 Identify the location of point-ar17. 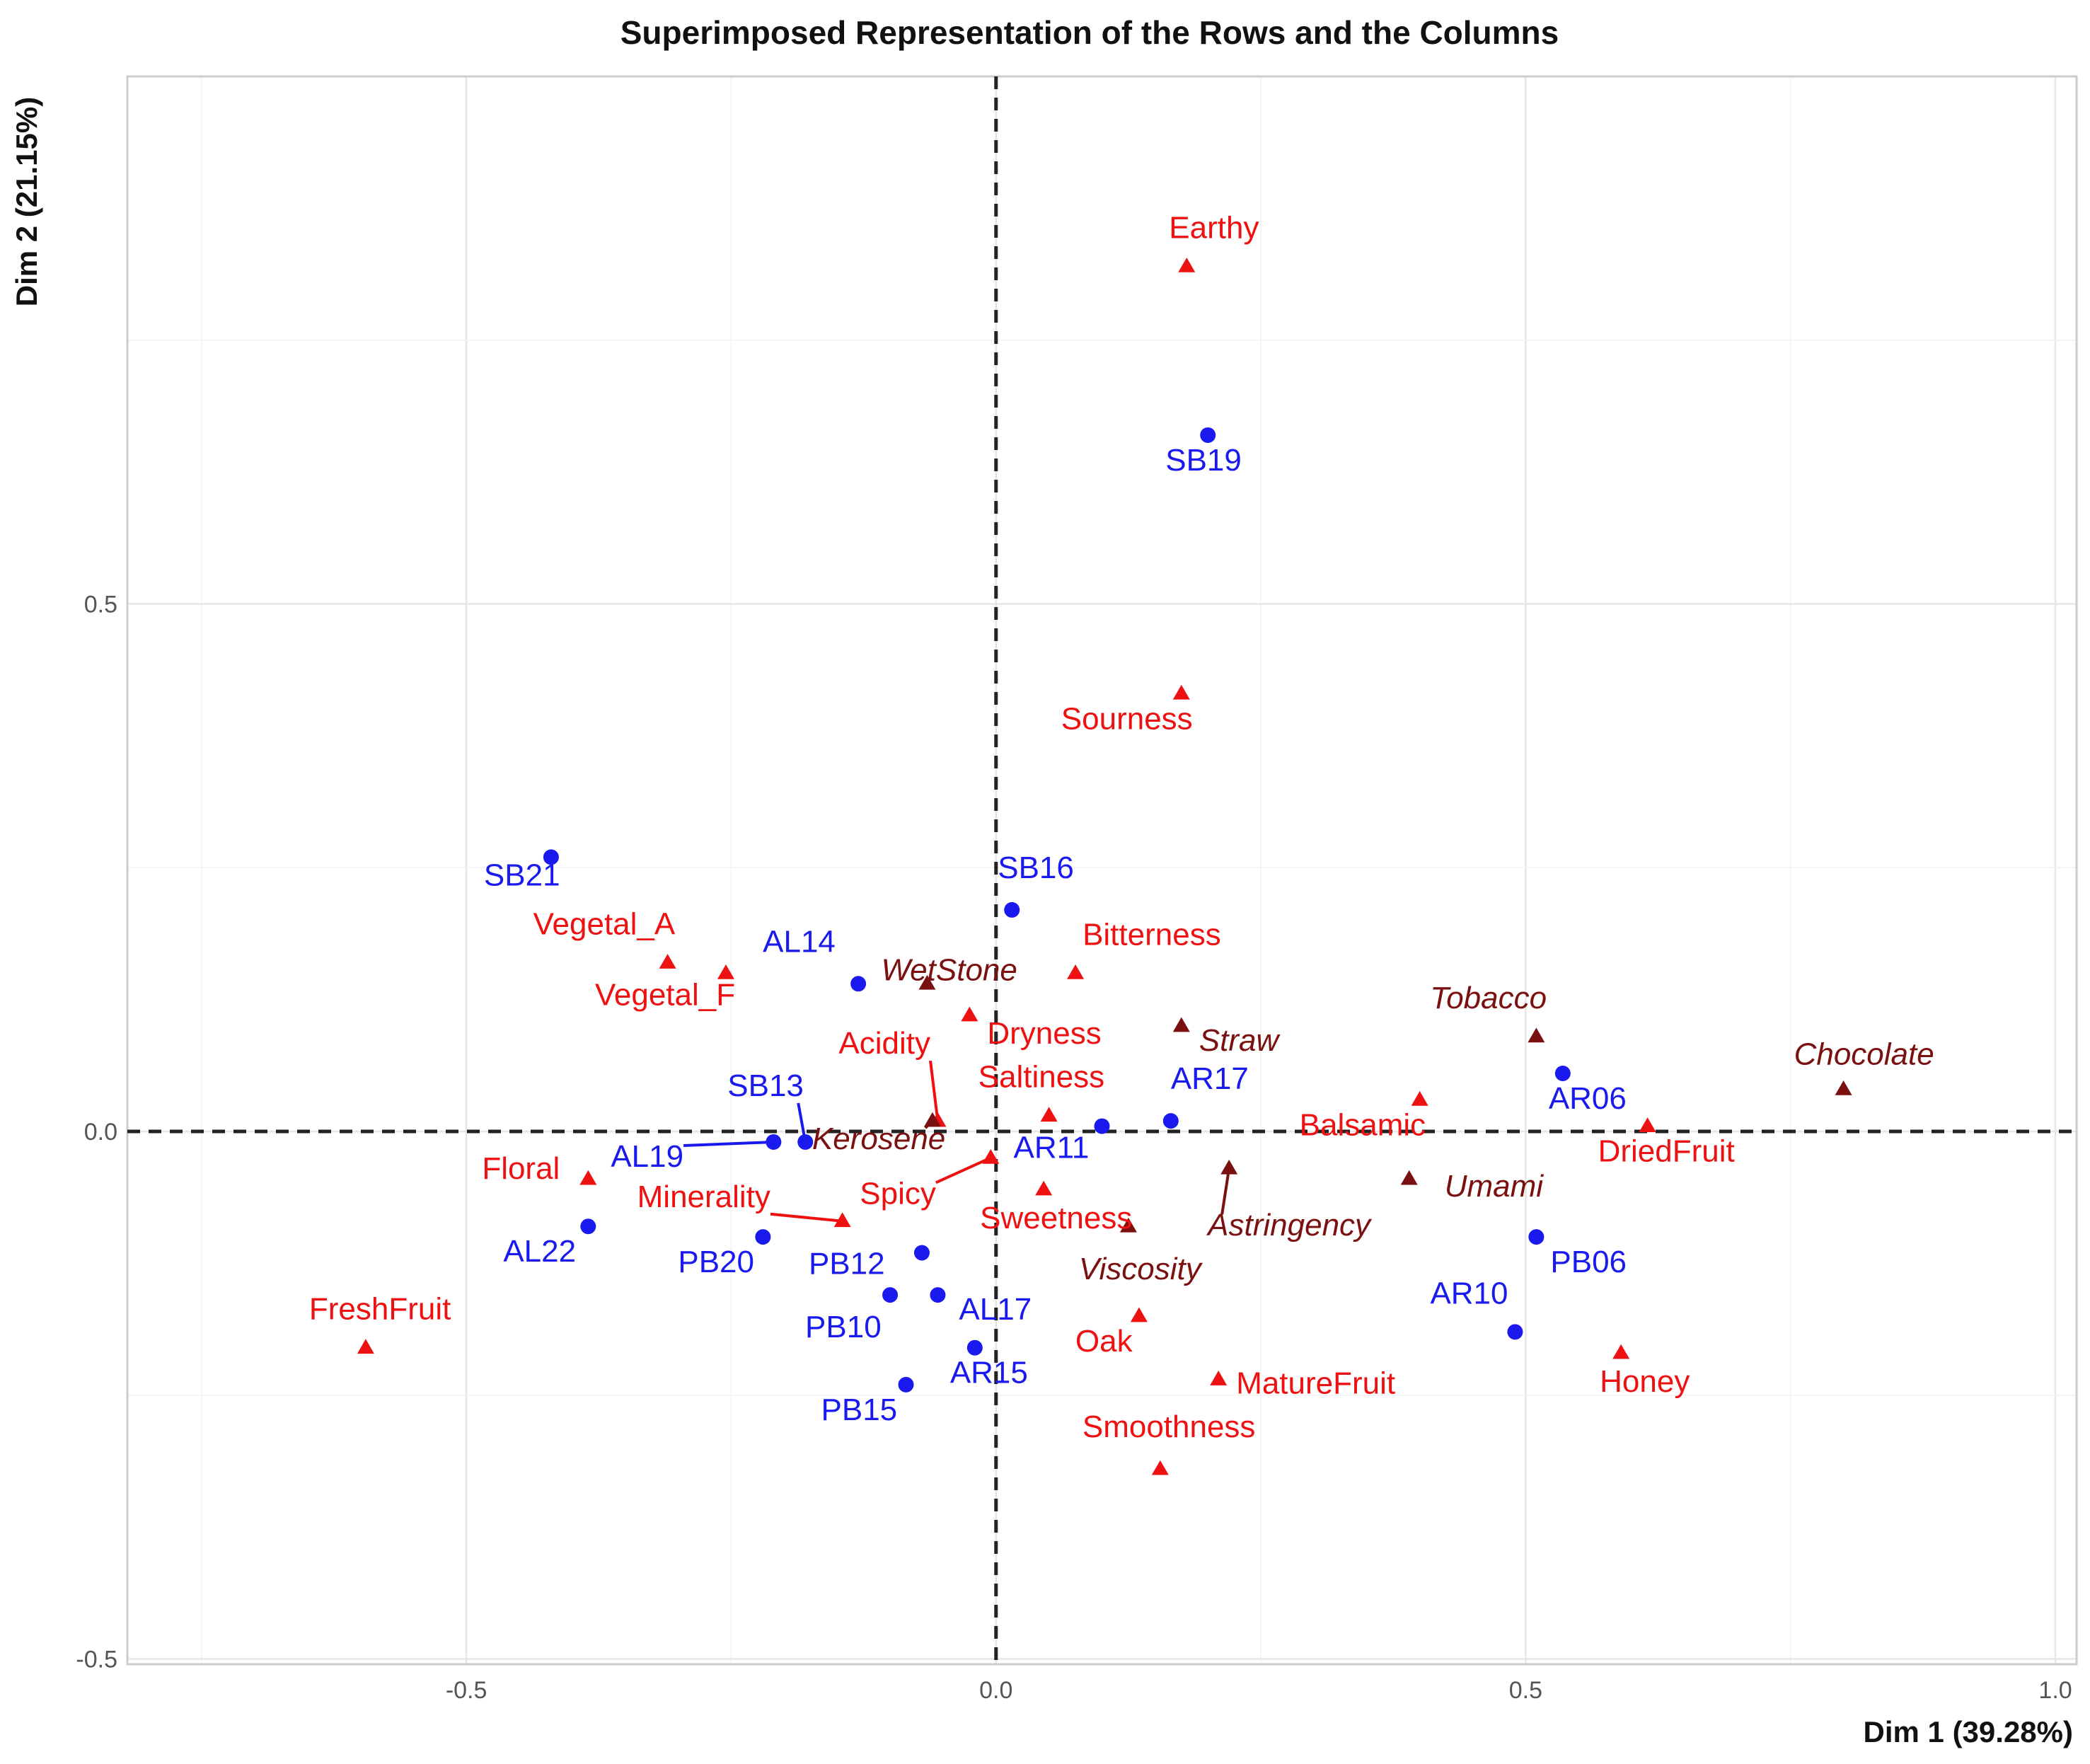
(1170, 1121).